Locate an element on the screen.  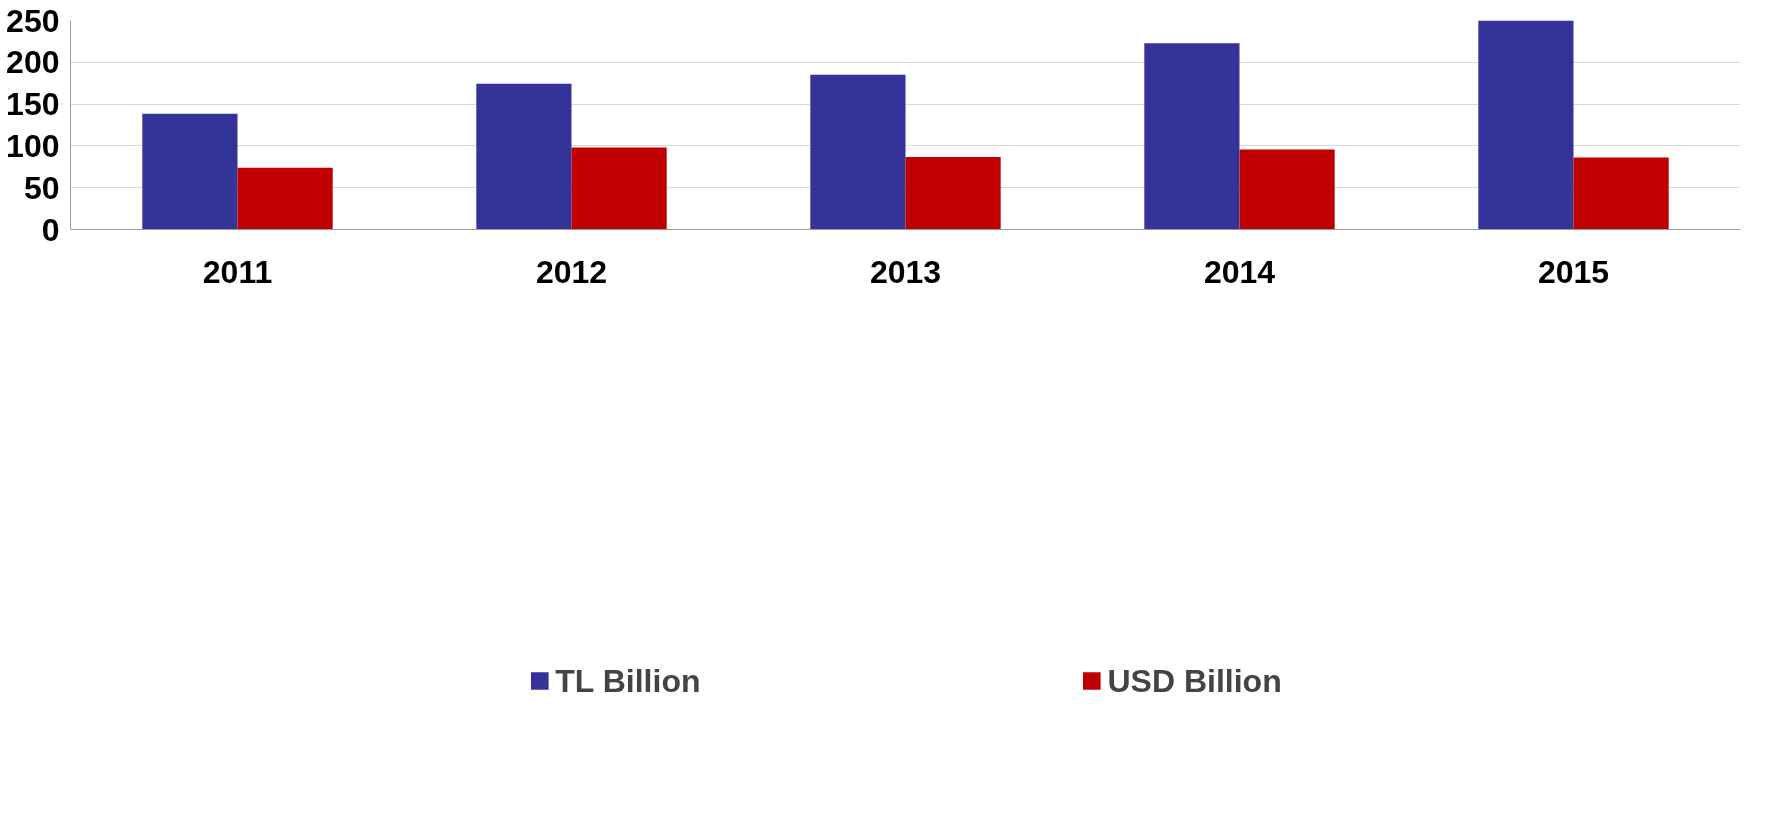
x-tick-label: 2014 is located at coordinates (1239, 271).